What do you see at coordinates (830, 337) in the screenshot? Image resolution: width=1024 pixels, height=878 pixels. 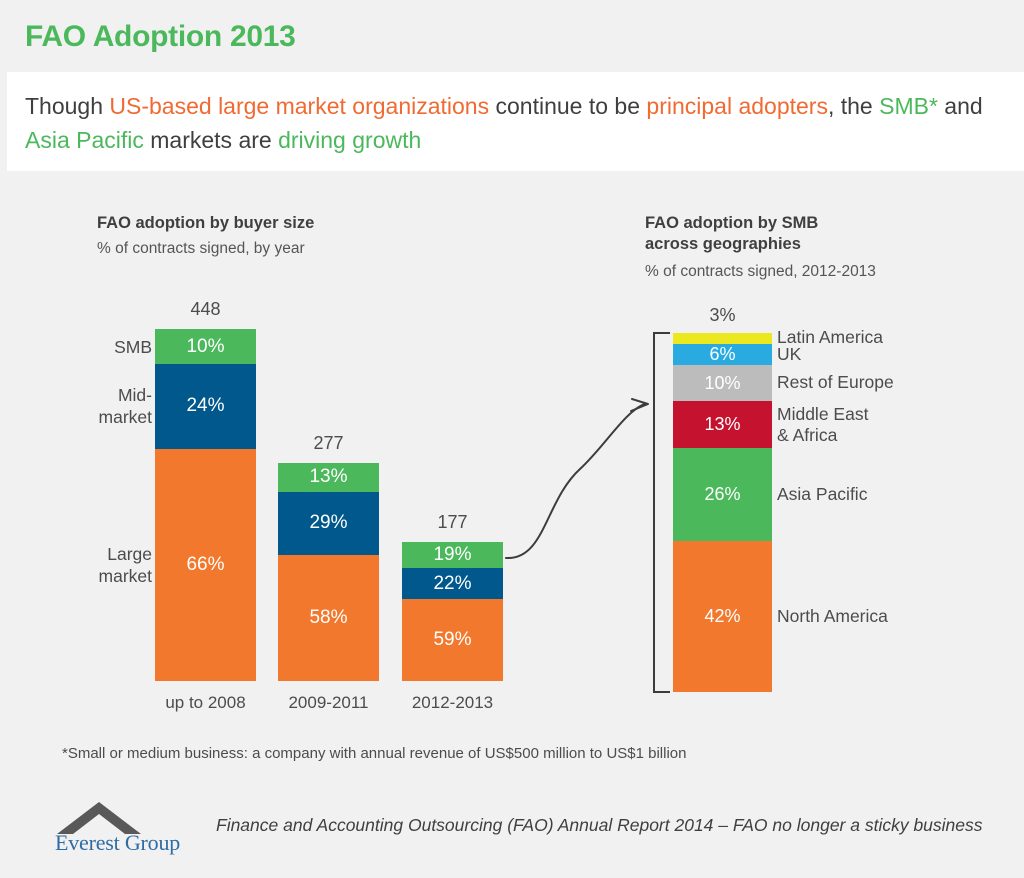 I see `smb-legend-latin-america: Latin America` at bounding box center [830, 337].